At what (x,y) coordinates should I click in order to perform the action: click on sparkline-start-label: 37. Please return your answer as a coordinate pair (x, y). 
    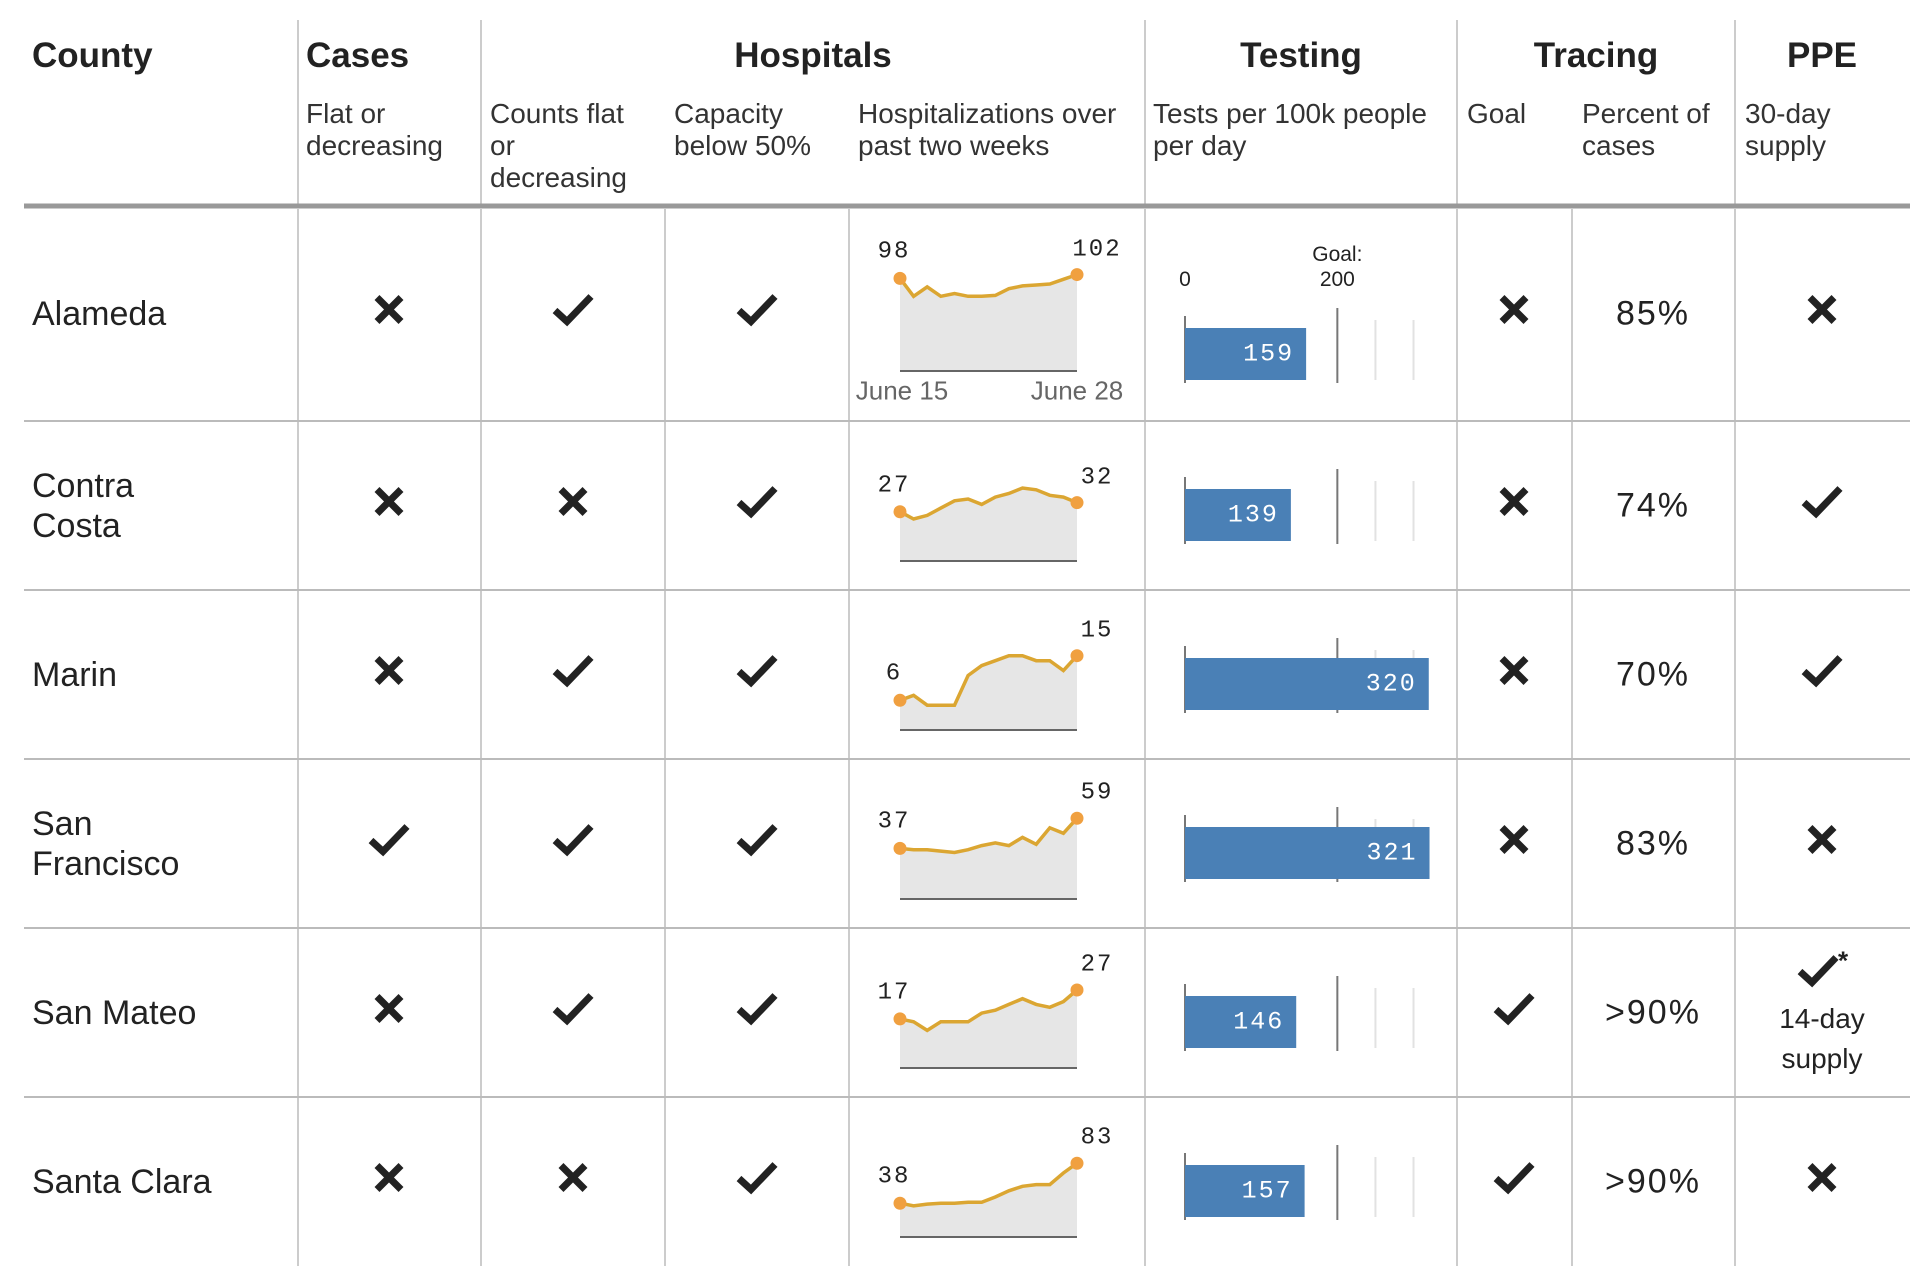
    Looking at the image, I should click on (894, 822).